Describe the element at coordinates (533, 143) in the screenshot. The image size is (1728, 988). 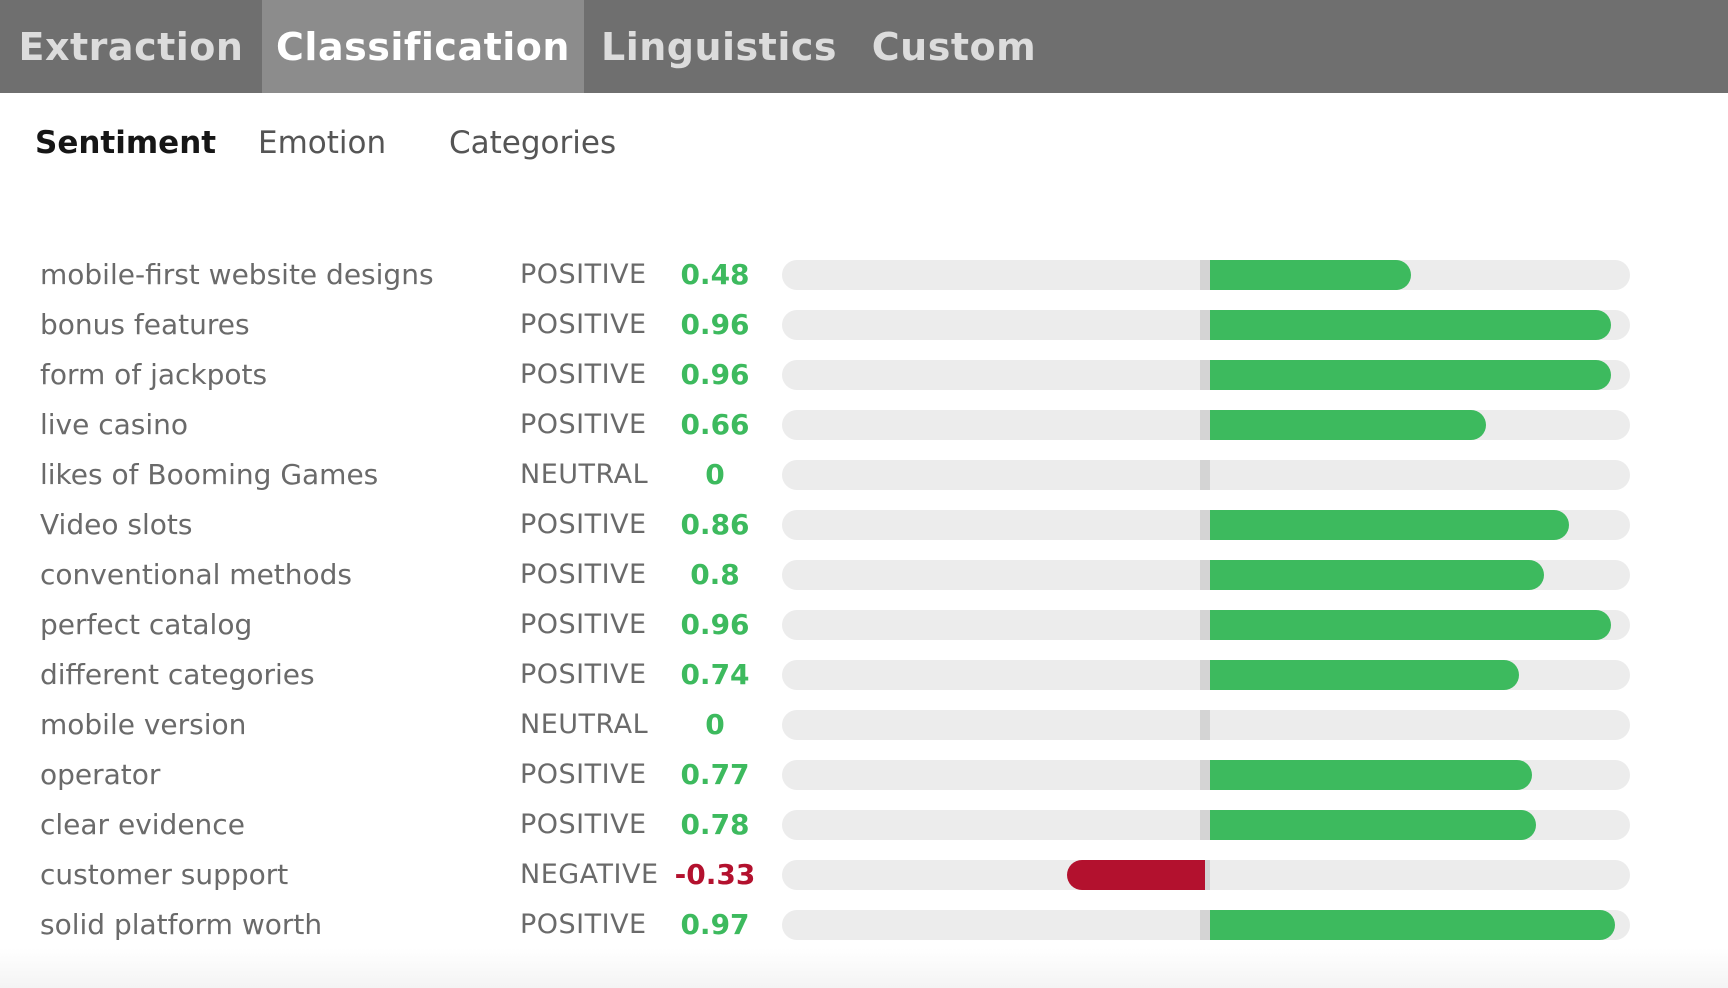
I see `subtab-categories: Categories` at that location.